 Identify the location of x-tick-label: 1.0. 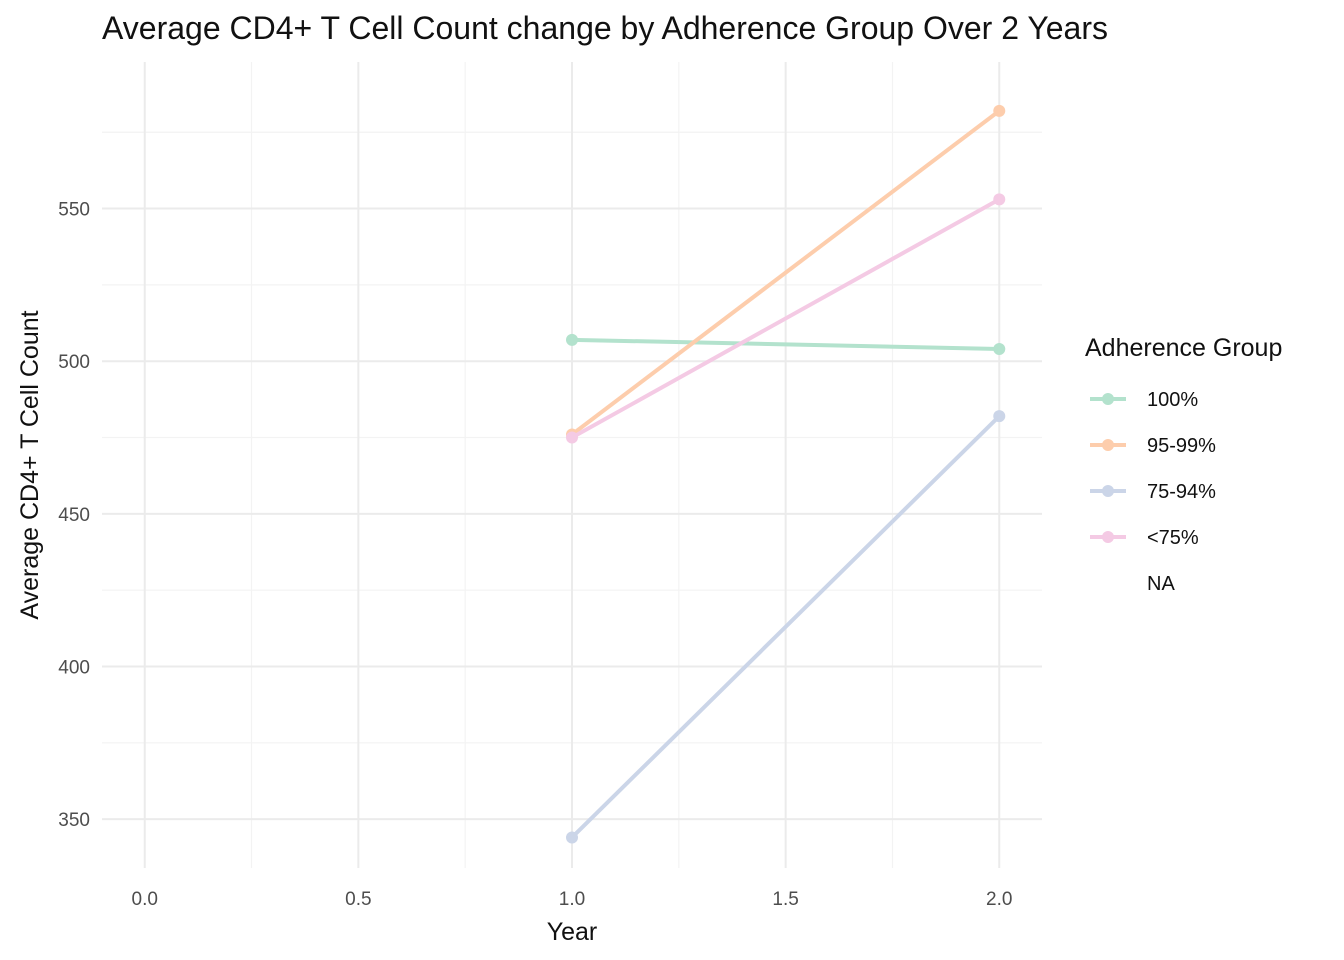
(572, 899).